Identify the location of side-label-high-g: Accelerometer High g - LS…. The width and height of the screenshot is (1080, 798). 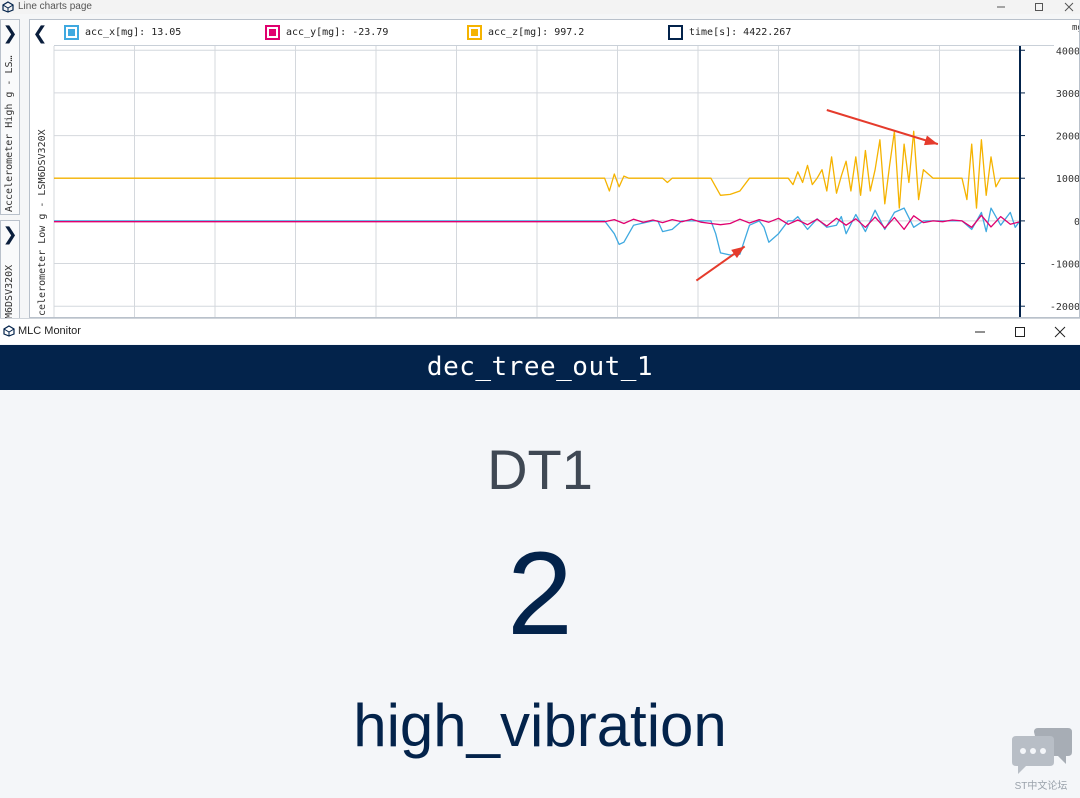
(9, 133).